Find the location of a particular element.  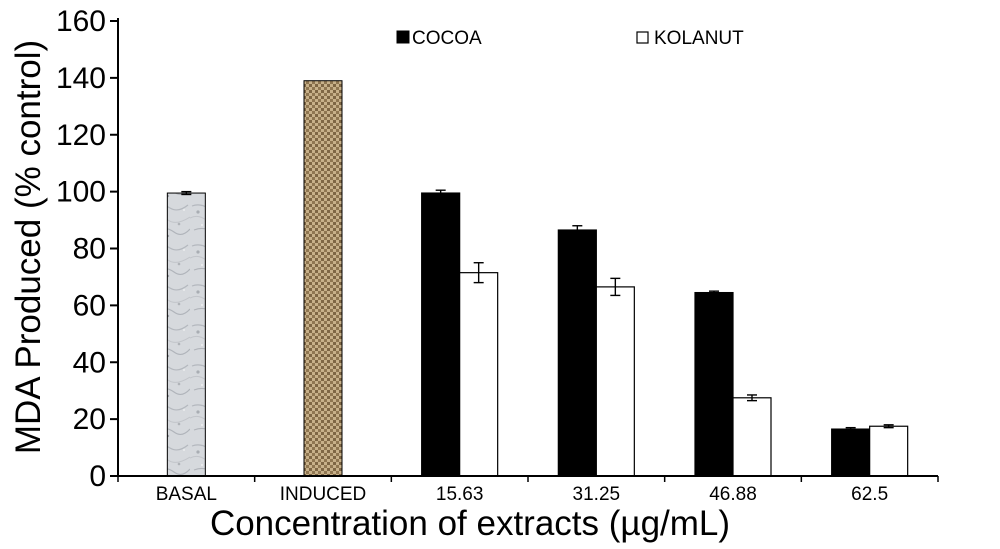

y-ticks-layer: 0 20 40 60 80 100 120 140 160 is located at coordinates (87, 249).